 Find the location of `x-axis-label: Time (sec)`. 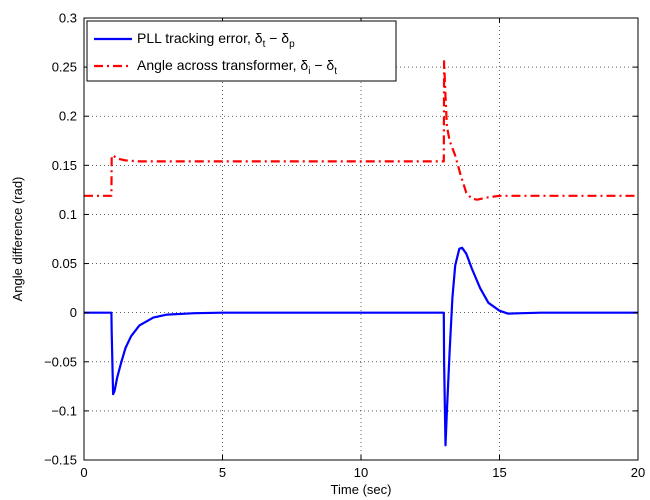

x-axis-label: Time (sec) is located at coordinates (361, 489).